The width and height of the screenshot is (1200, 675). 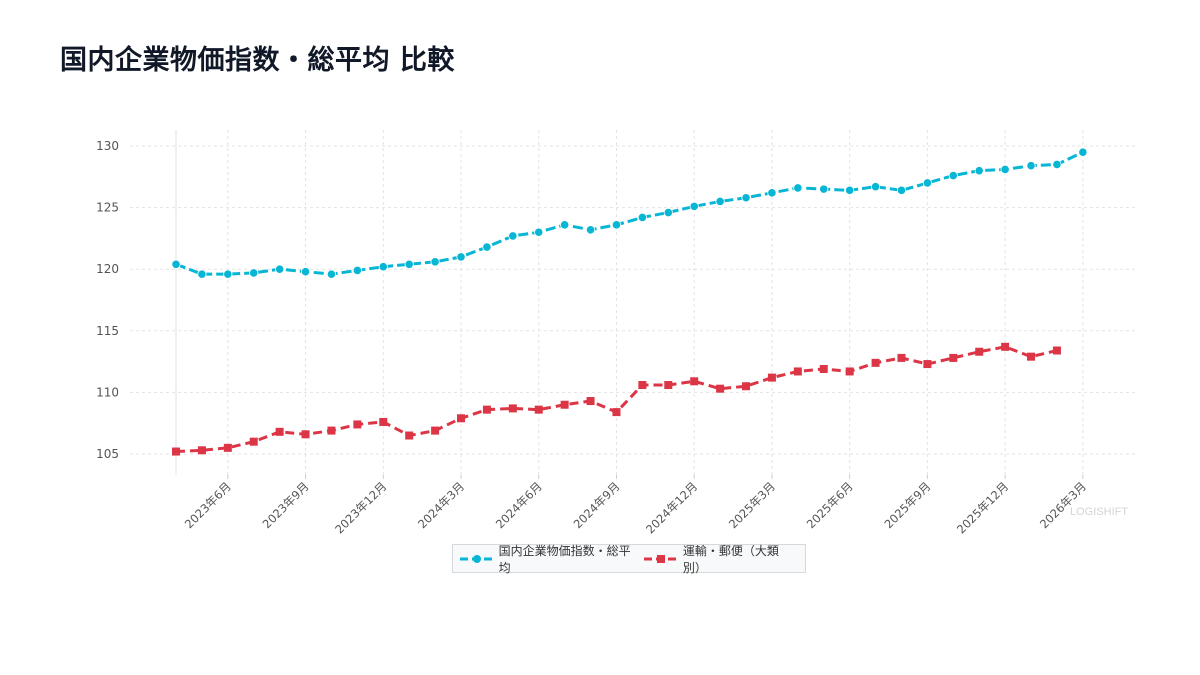 I want to click on chart-title: 国内企業物価指数・総平均 比較, so click(x=257, y=60).